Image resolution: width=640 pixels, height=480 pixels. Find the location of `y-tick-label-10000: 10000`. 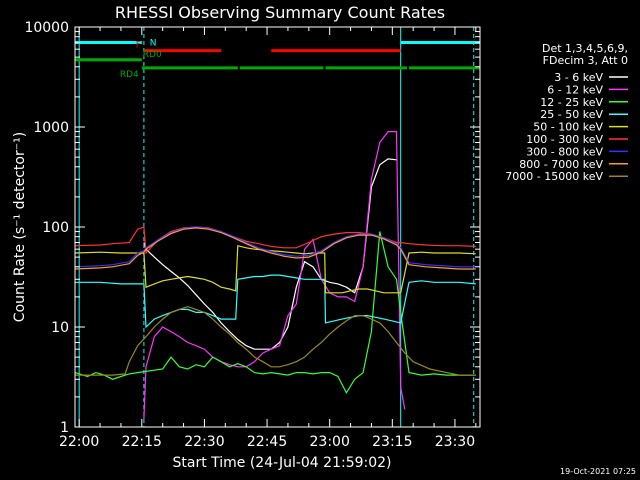

y-tick-label-10000: 10000 is located at coordinates (46, 28).